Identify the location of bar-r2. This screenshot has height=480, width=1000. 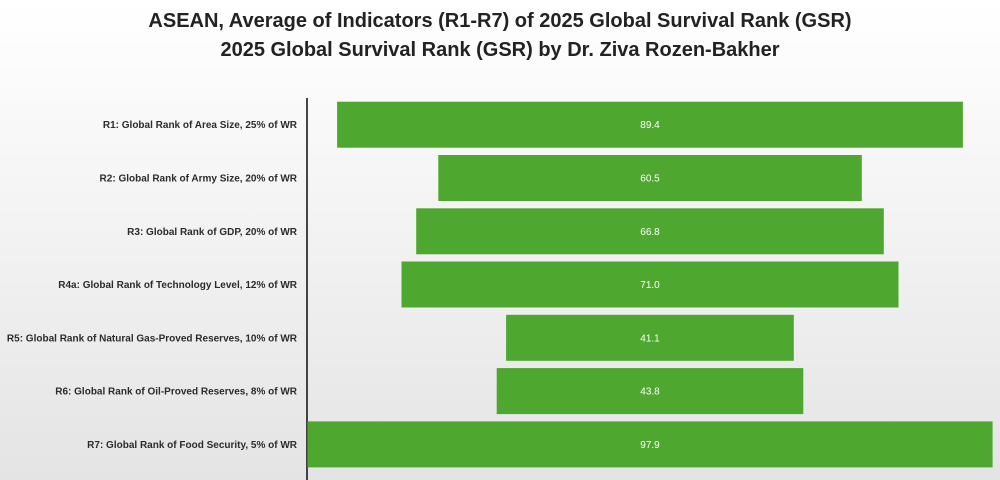
(650, 178).